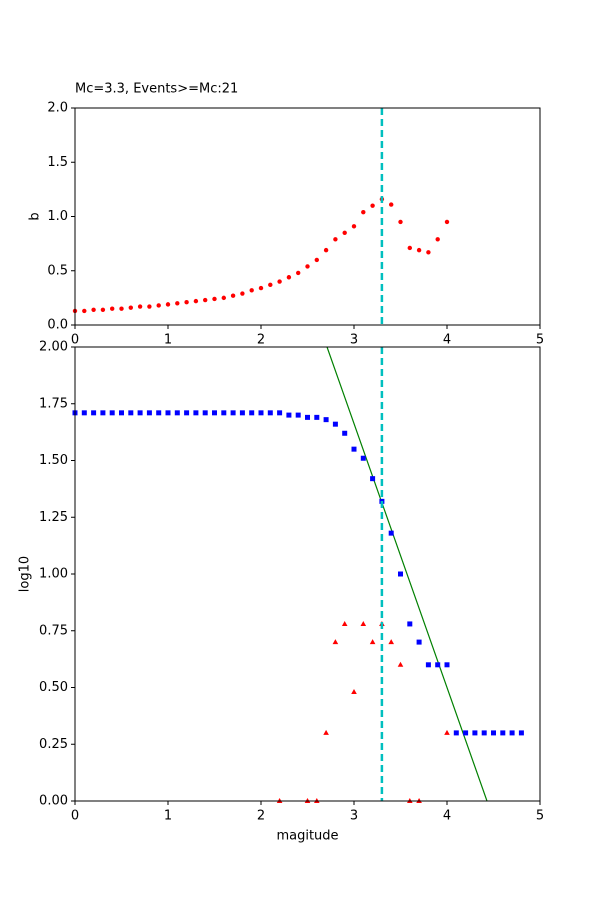 This screenshot has width=600, height=904. What do you see at coordinates (53, 687) in the screenshot?
I see `y-tick-label: 0.50` at bounding box center [53, 687].